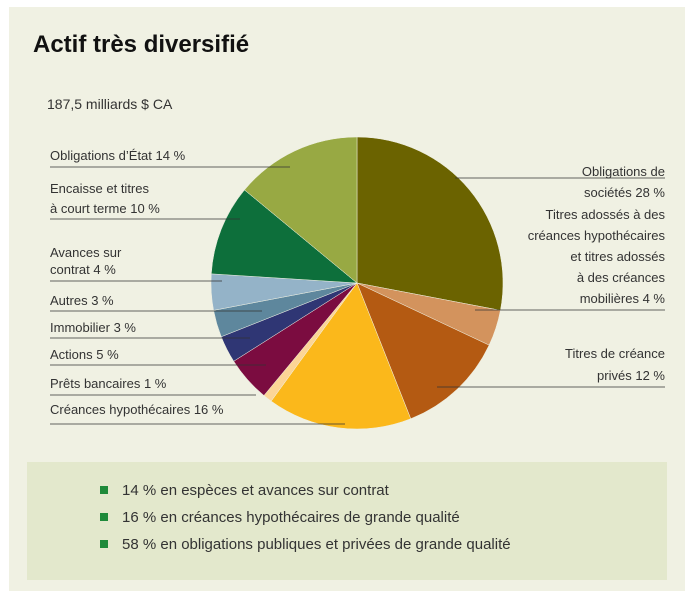  I want to click on slice-label: Autres 3 %, so click(82, 300).